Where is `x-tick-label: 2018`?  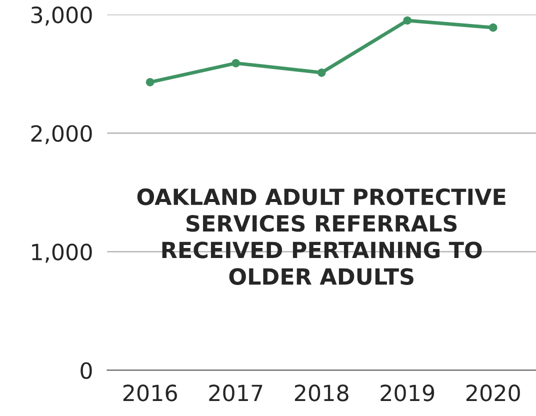 x-tick-label: 2018 is located at coordinates (321, 393).